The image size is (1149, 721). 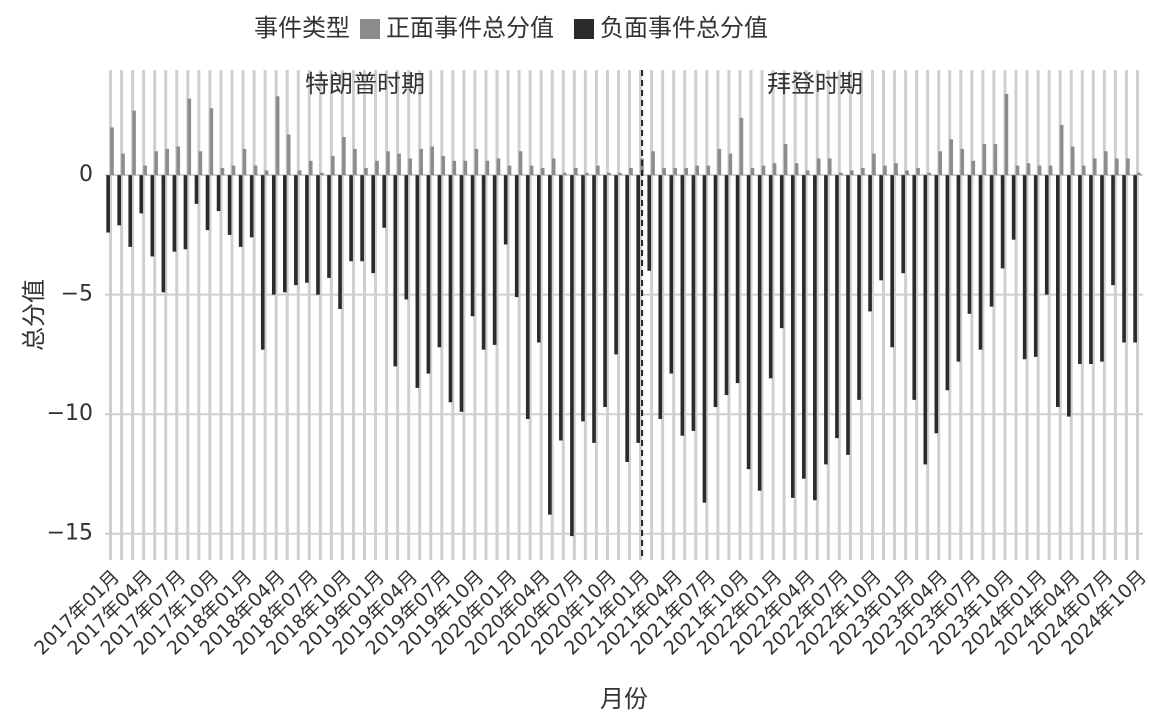 I want to click on period-label: 拜登时期, so click(x=815, y=84).